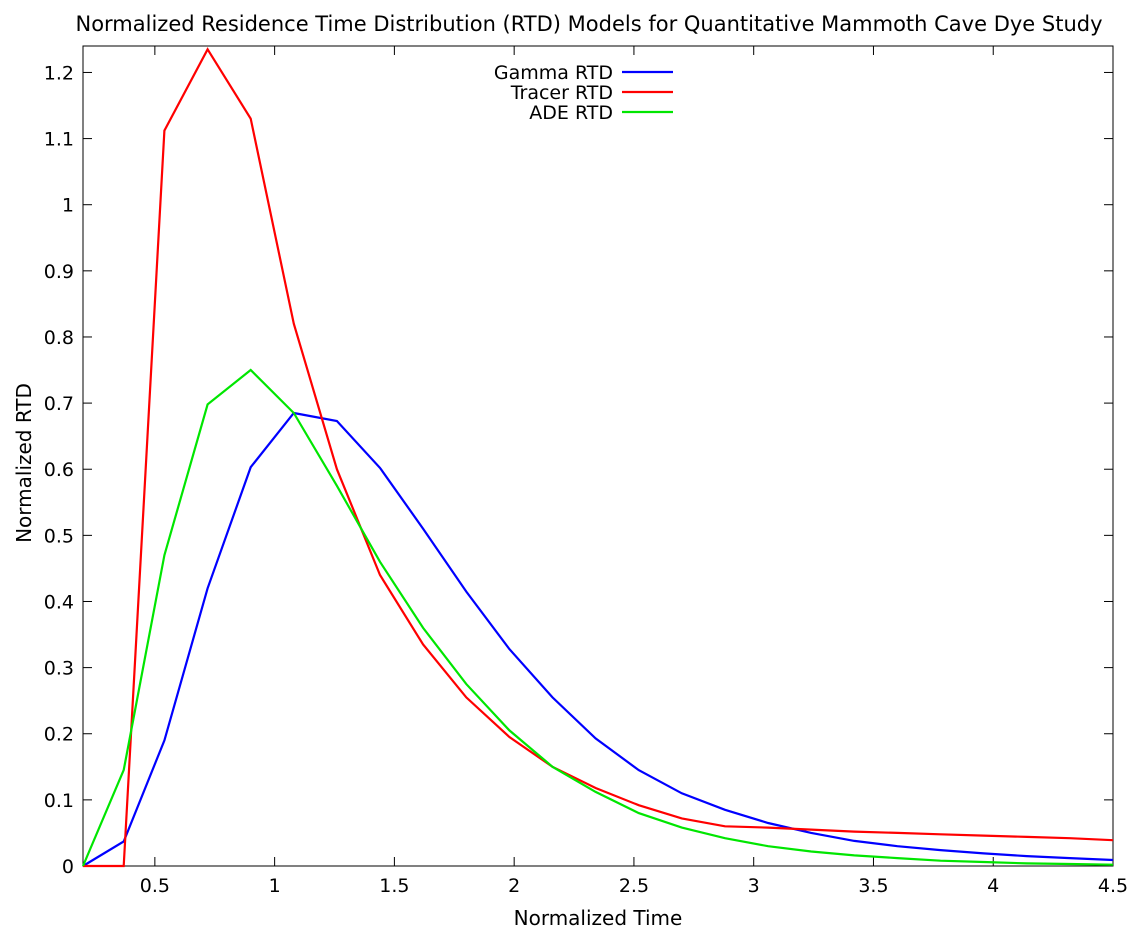  What do you see at coordinates (59, 602) in the screenshot?
I see `y-tick-label: 0.4` at bounding box center [59, 602].